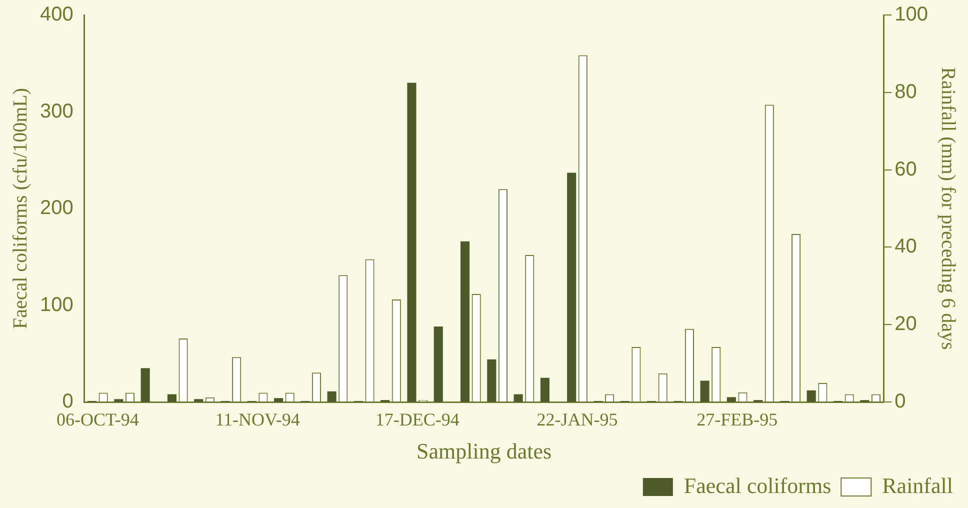 This screenshot has width=968, height=508. Describe the element at coordinates (905, 247) in the screenshot. I see `y2-tick-label: 40` at that location.